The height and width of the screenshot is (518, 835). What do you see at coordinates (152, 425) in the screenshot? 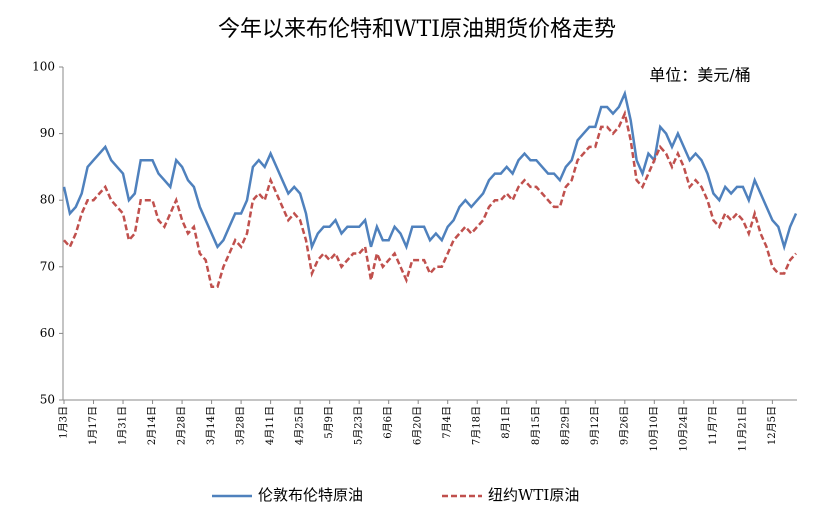
I see `x-tick-label: 2月14日` at bounding box center [152, 425].